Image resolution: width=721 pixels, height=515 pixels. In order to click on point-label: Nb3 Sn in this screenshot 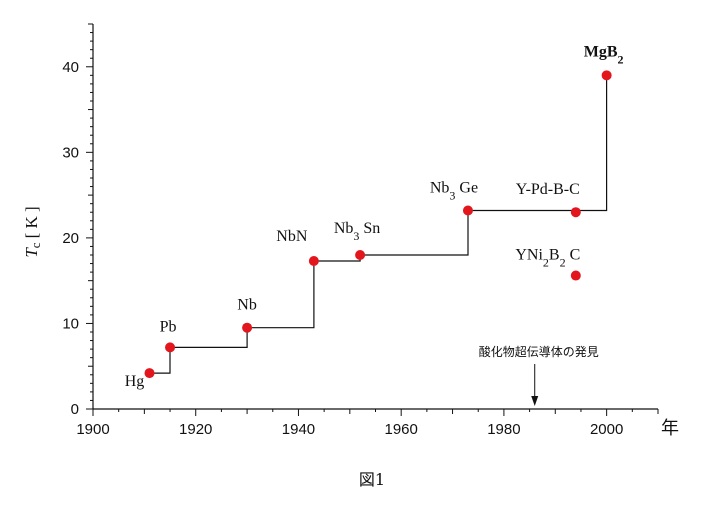, I will do `click(357, 231)`.